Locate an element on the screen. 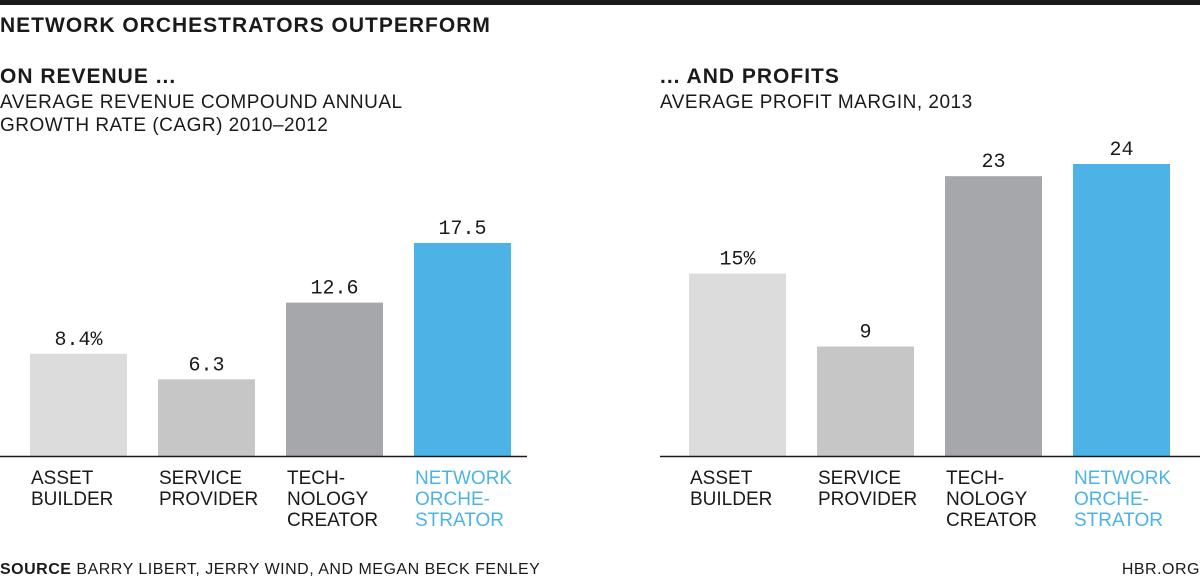 This screenshot has width=1200, height=584. revenue-bar-technology-creator is located at coordinates (334, 379).